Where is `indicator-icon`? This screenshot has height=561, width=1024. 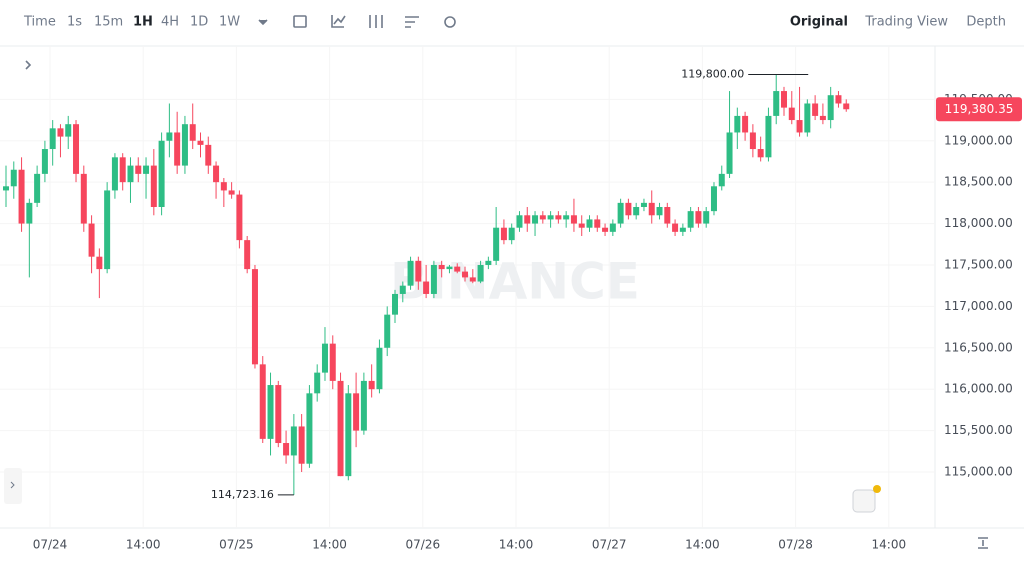
indicator-icon is located at coordinates (338, 21).